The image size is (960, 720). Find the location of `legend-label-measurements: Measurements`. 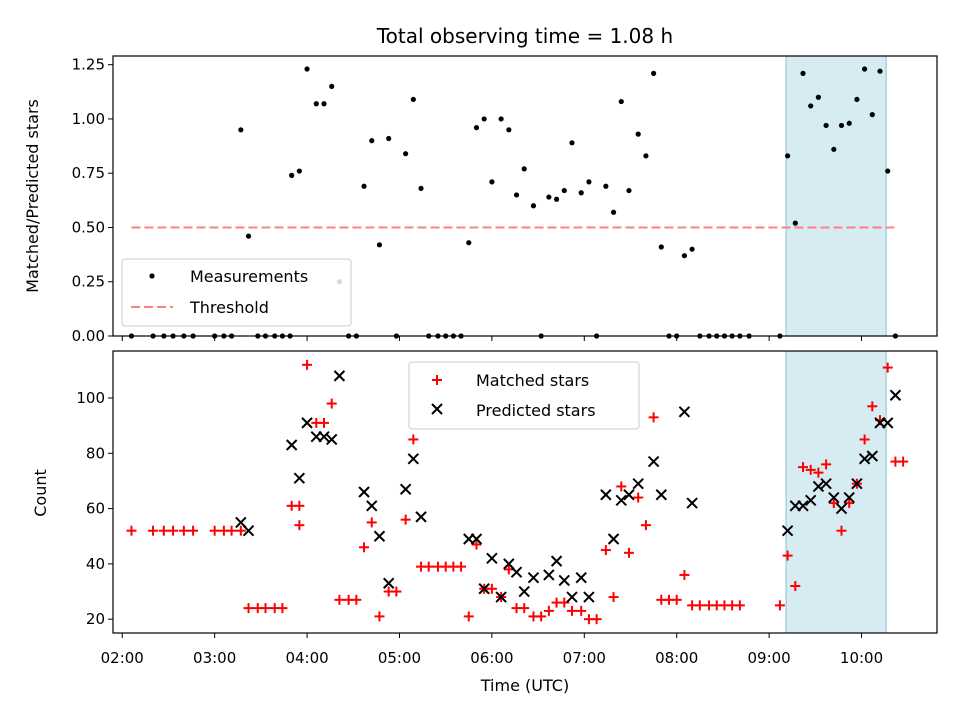

legend-label-measurements: Measurements is located at coordinates (249, 276).